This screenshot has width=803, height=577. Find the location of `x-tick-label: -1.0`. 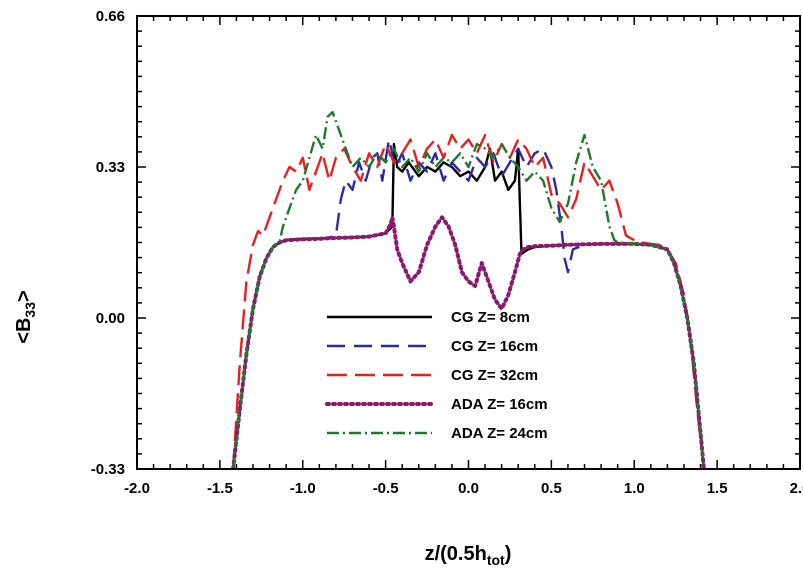

x-tick-label: -1.0 is located at coordinates (303, 488).